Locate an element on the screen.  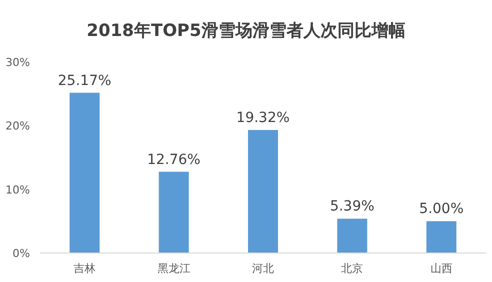
y-tick-label: 30% is located at coordinates (18, 62).